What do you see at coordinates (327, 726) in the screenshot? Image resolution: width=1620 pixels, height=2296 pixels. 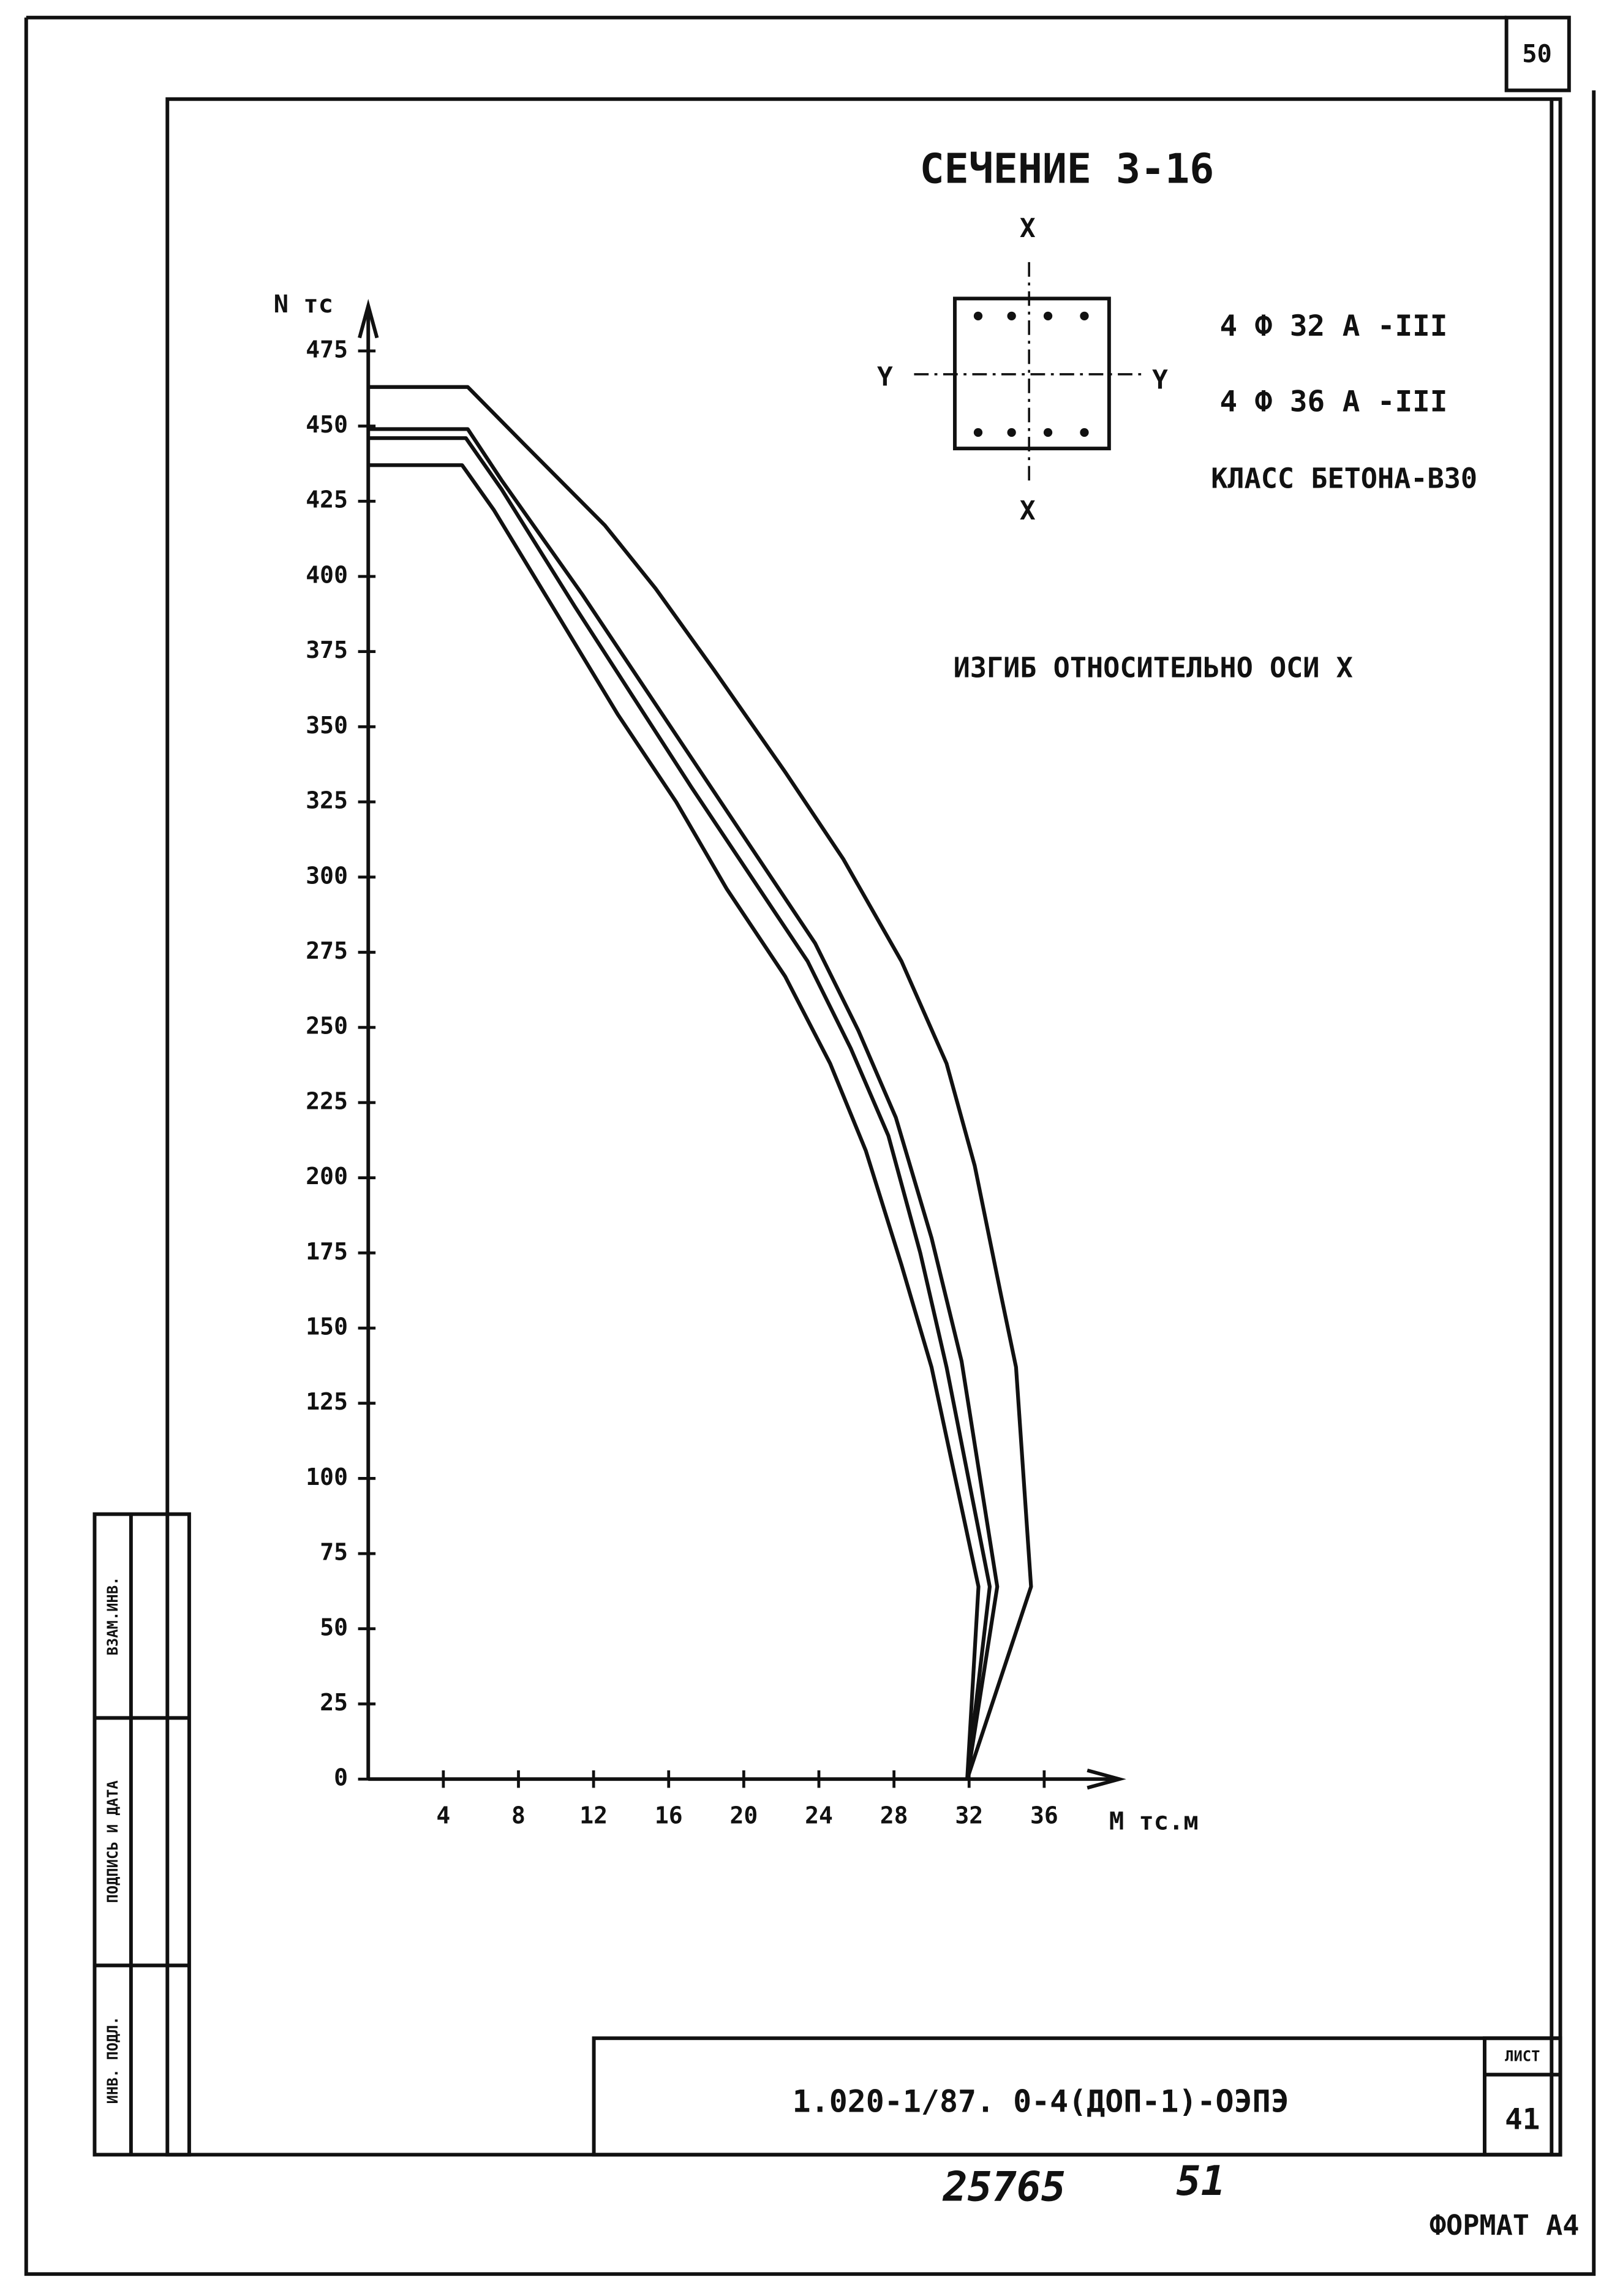 I see `y-tick-label: 350` at bounding box center [327, 726].